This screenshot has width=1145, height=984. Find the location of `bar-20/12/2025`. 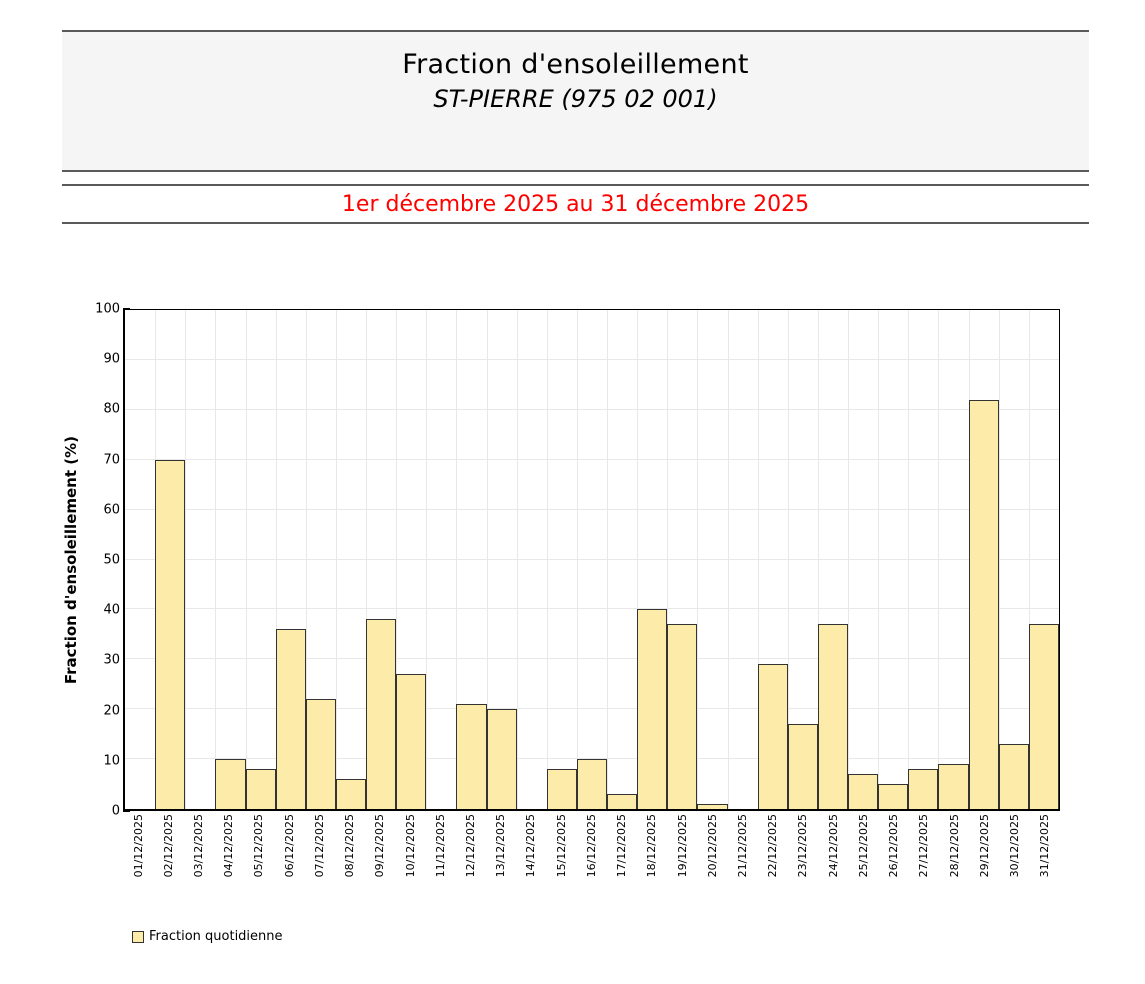

bar-20/12/2025 is located at coordinates (712, 806).